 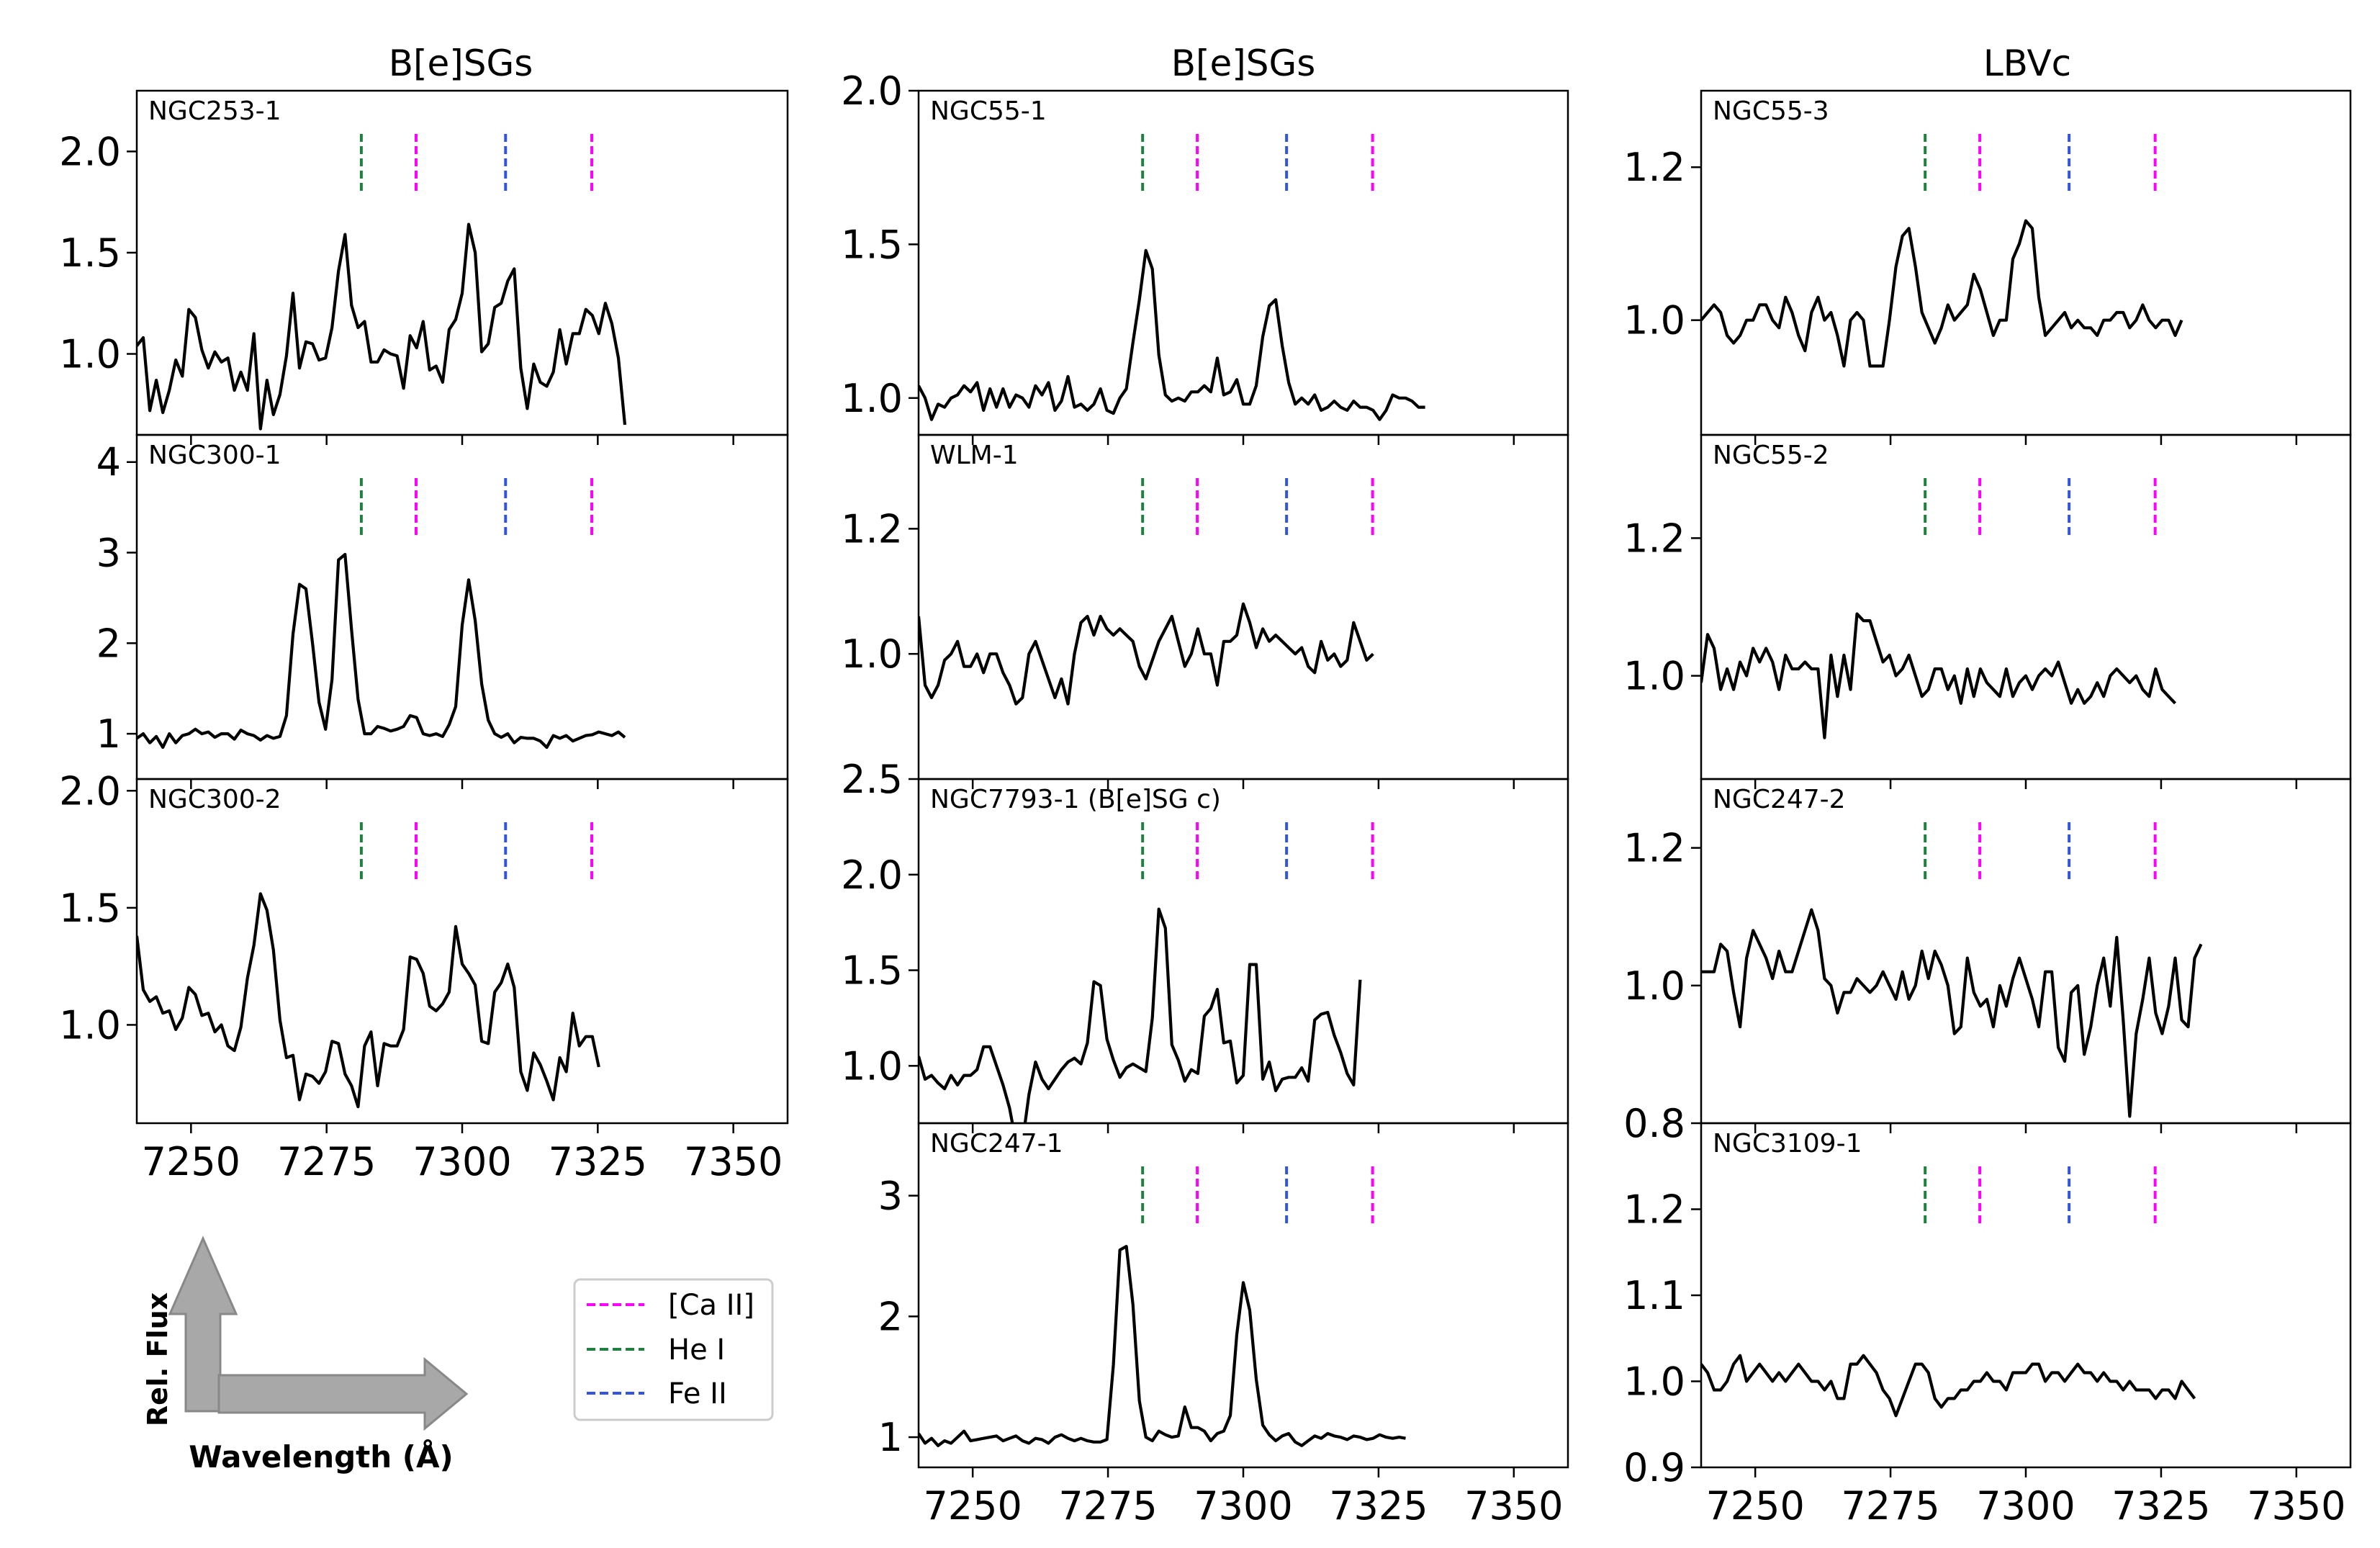 I want to click on x-direction-arrow, so click(x=343, y=1393).